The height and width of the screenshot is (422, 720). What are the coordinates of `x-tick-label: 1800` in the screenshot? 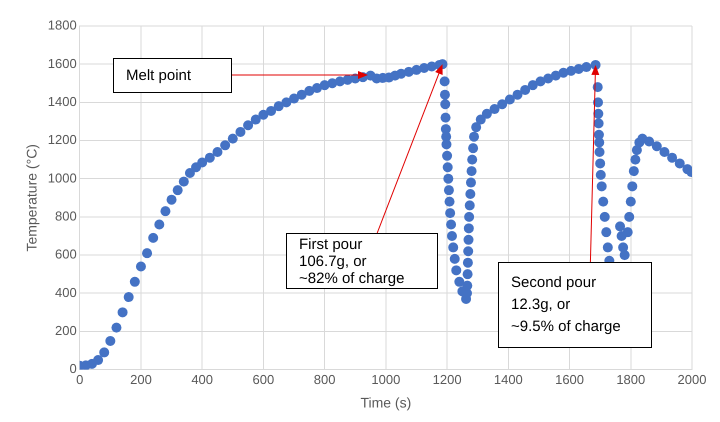 It's located at (631, 379).